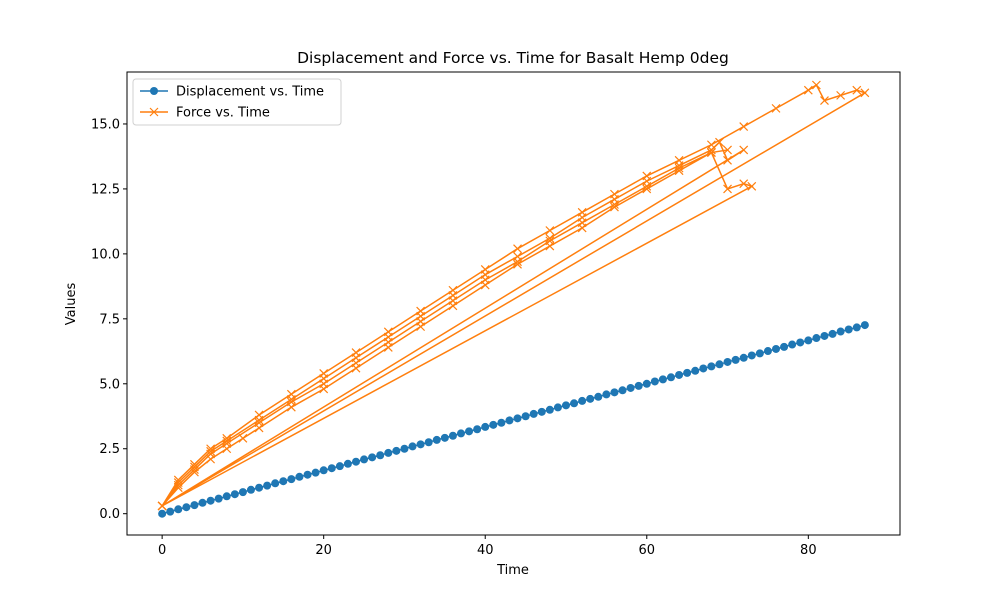  What do you see at coordinates (323, 550) in the screenshot?
I see `x-tick-label: 20` at bounding box center [323, 550].